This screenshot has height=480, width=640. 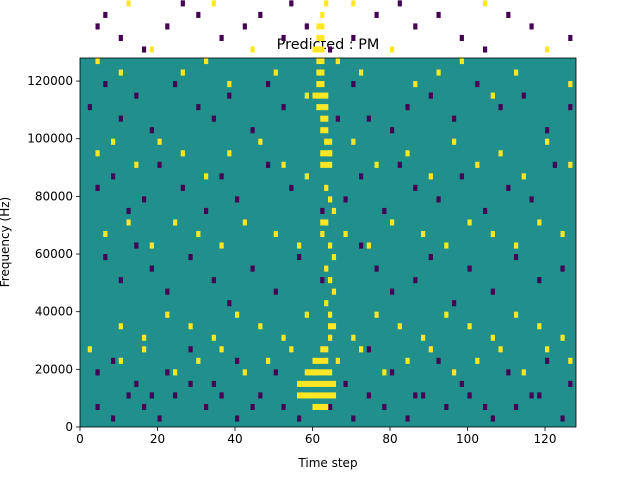 I want to click on y-tick-label: 60000, so click(x=54, y=254).